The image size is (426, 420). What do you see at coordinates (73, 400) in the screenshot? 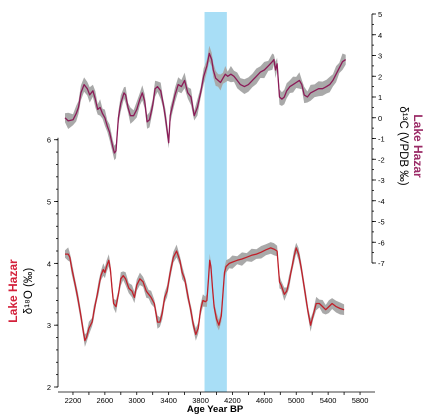
I see `x-tick-label-2200: 2200` at bounding box center [73, 400].